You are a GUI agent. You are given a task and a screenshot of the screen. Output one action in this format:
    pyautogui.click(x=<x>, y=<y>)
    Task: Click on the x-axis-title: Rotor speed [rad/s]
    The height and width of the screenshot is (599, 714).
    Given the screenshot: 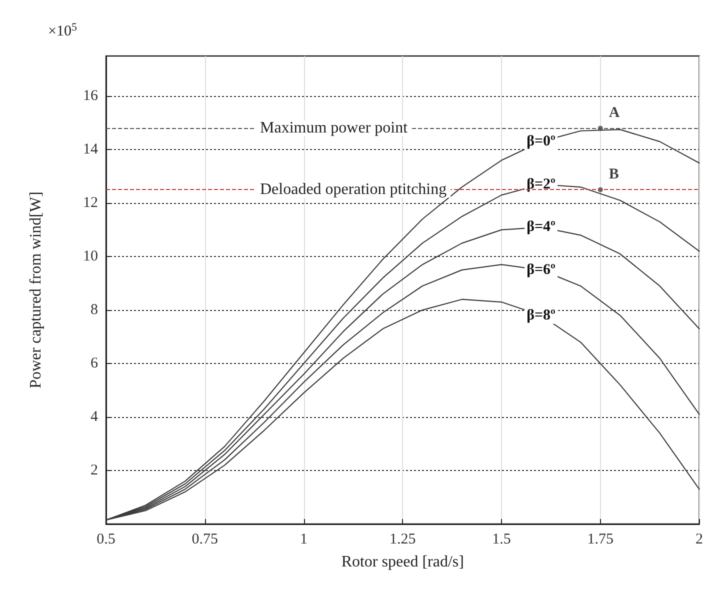 What is the action you would take?
    pyautogui.click(x=402, y=562)
    